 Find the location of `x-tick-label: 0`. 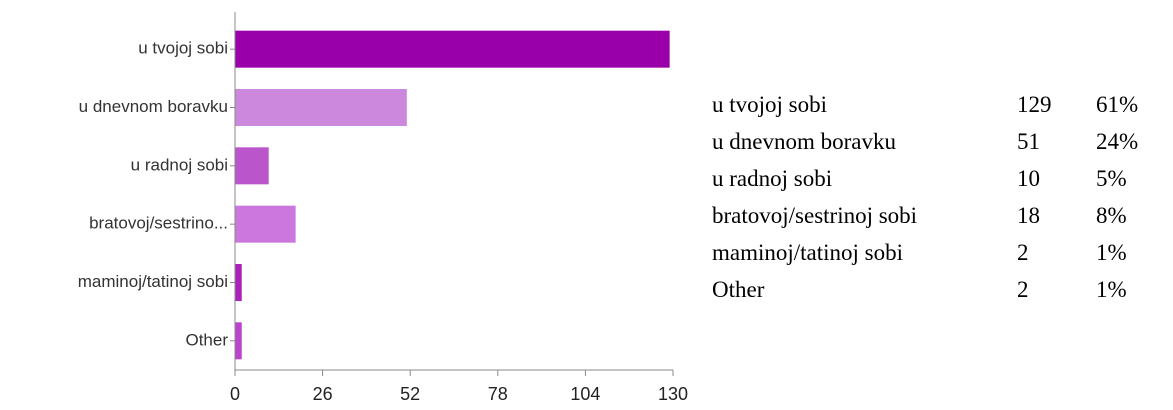

x-tick-label: 0 is located at coordinates (235, 394).